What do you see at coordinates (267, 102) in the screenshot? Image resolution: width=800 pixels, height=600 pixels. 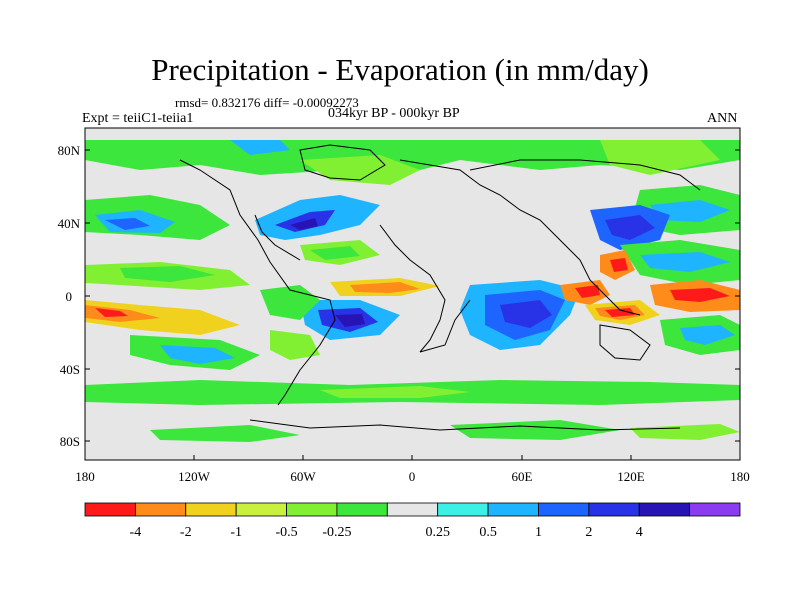 I see `stats-text: rmsd= 0.832176 diff= -0.00092273` at bounding box center [267, 102].